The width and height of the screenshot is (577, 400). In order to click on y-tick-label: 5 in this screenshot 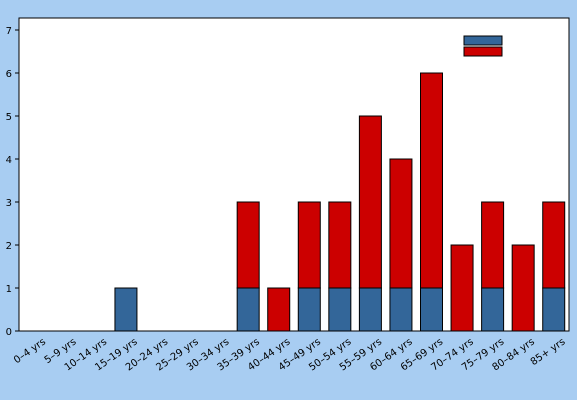, I will do `click(9, 117)`.